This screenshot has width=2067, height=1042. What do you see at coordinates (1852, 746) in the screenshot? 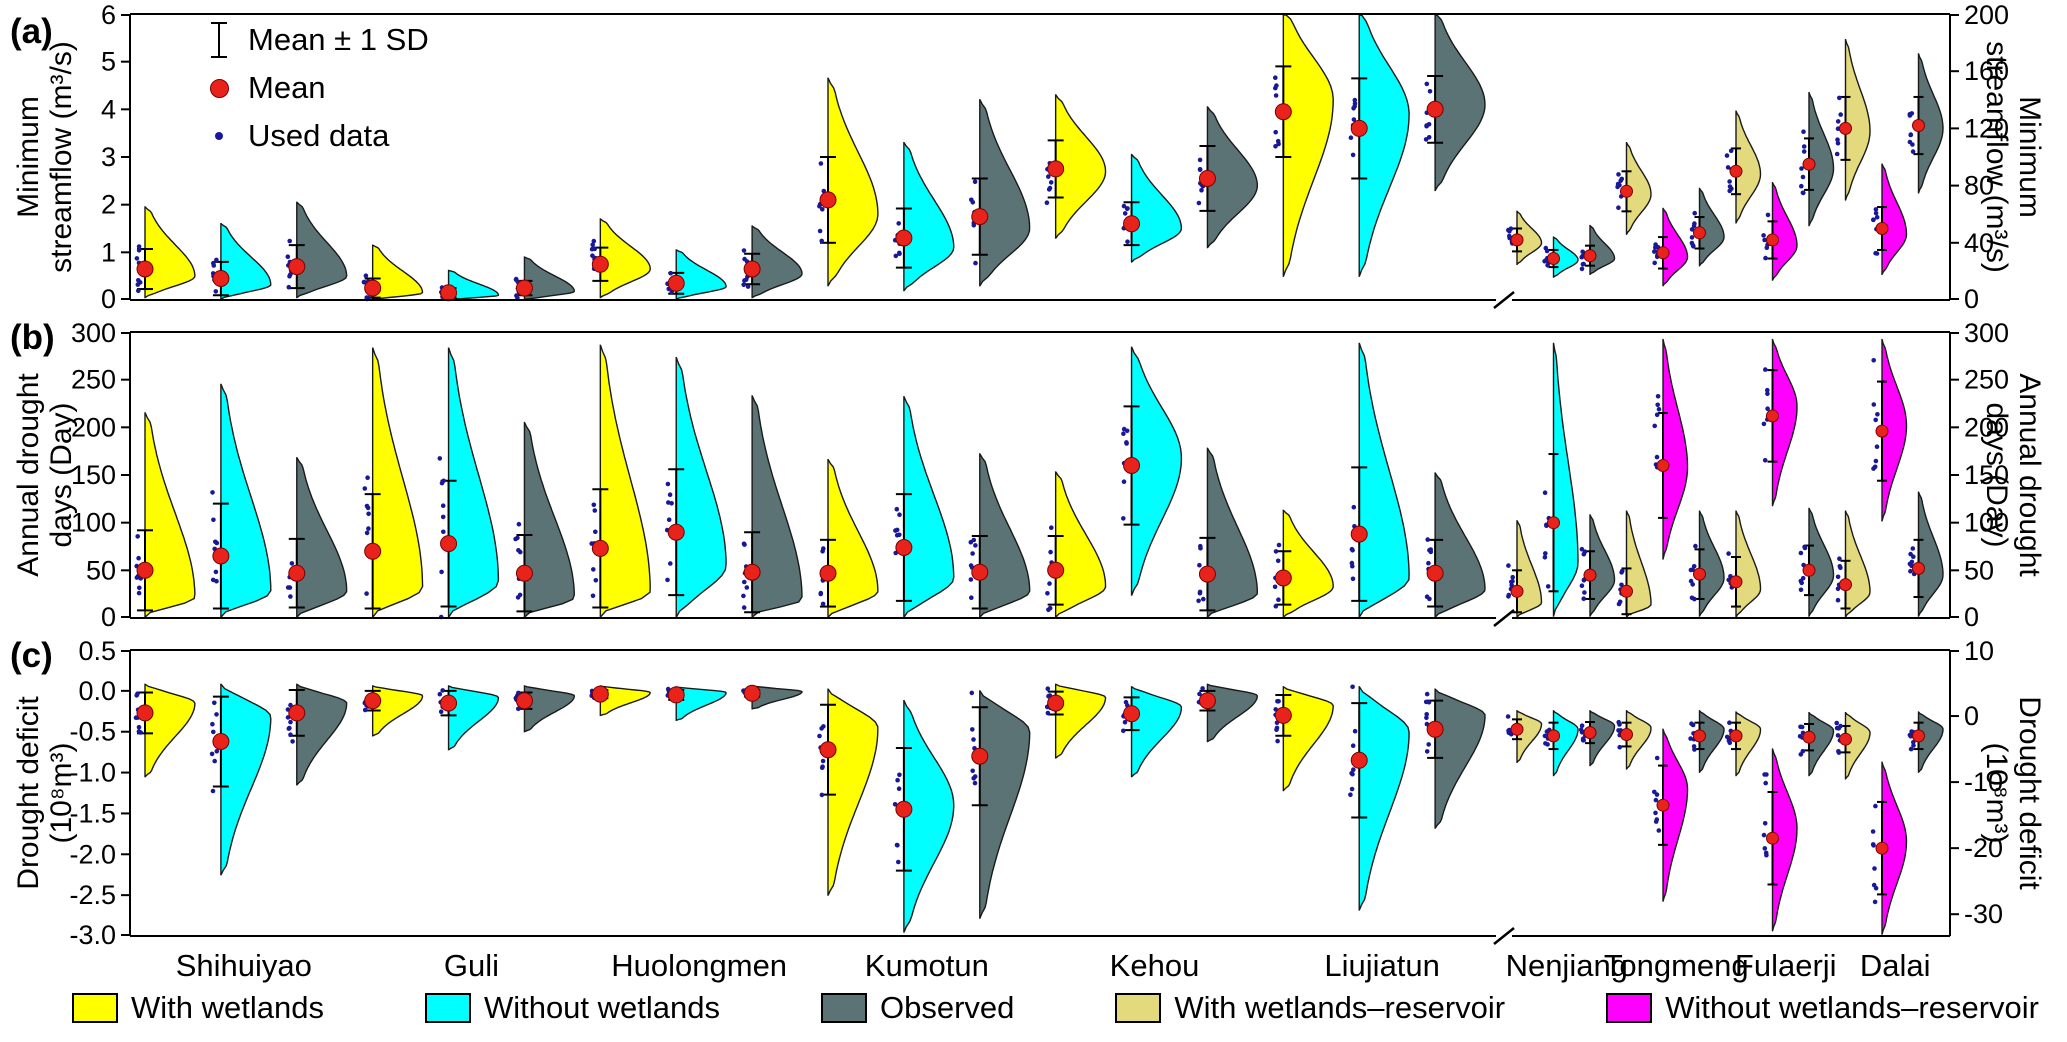
I see `violin-c-Dalai-with_wetlands_reservoir` at bounding box center [1852, 746].